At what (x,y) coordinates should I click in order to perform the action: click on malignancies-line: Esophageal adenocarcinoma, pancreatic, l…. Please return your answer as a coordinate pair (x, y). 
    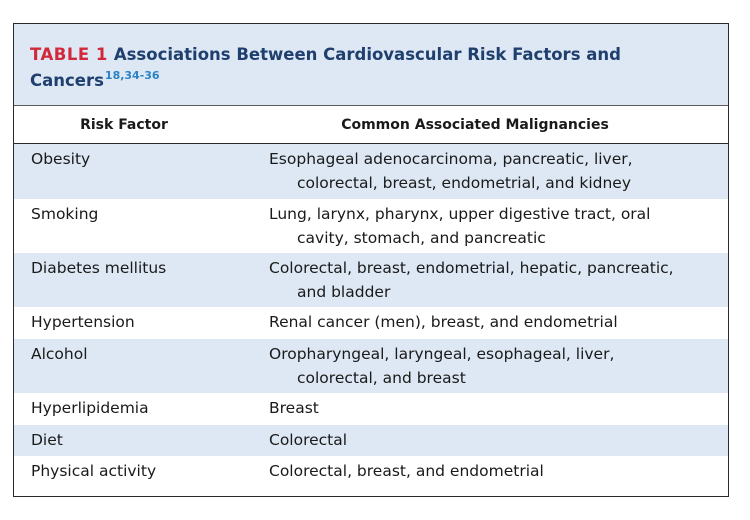
    Looking at the image, I should click on (451, 159).